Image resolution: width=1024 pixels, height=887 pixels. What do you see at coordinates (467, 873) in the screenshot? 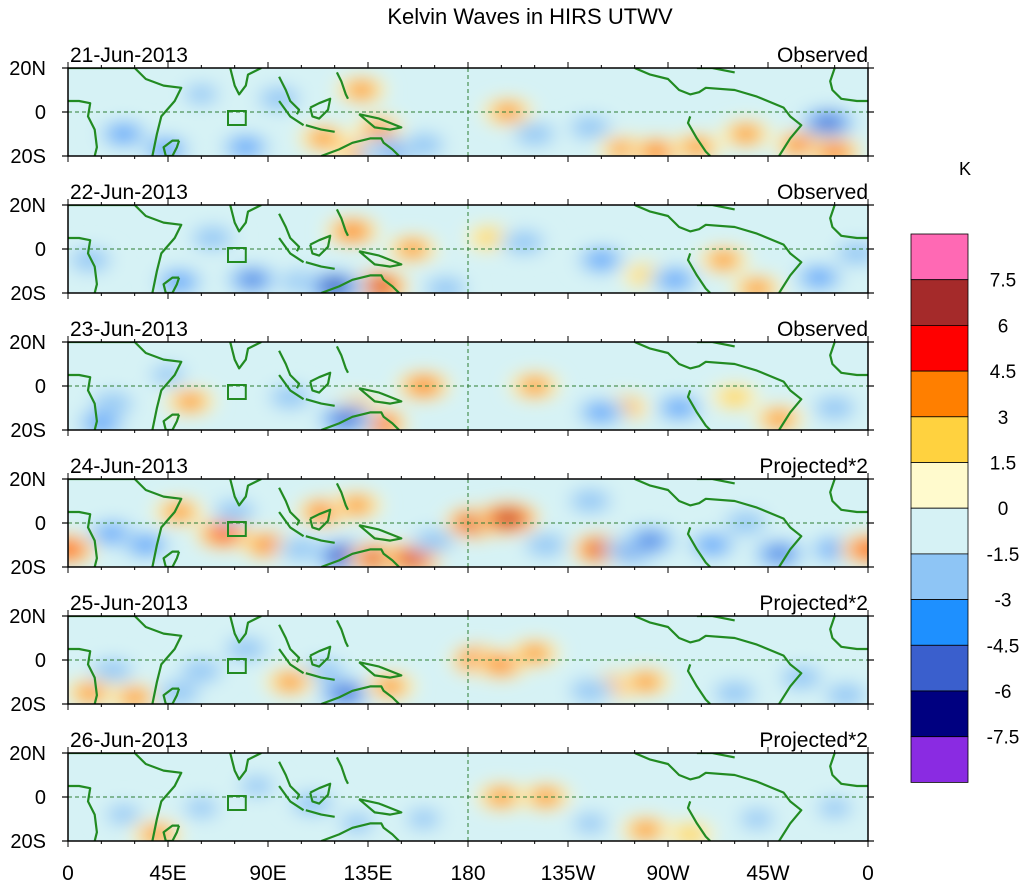
I see `longitude-label: 180` at bounding box center [467, 873].